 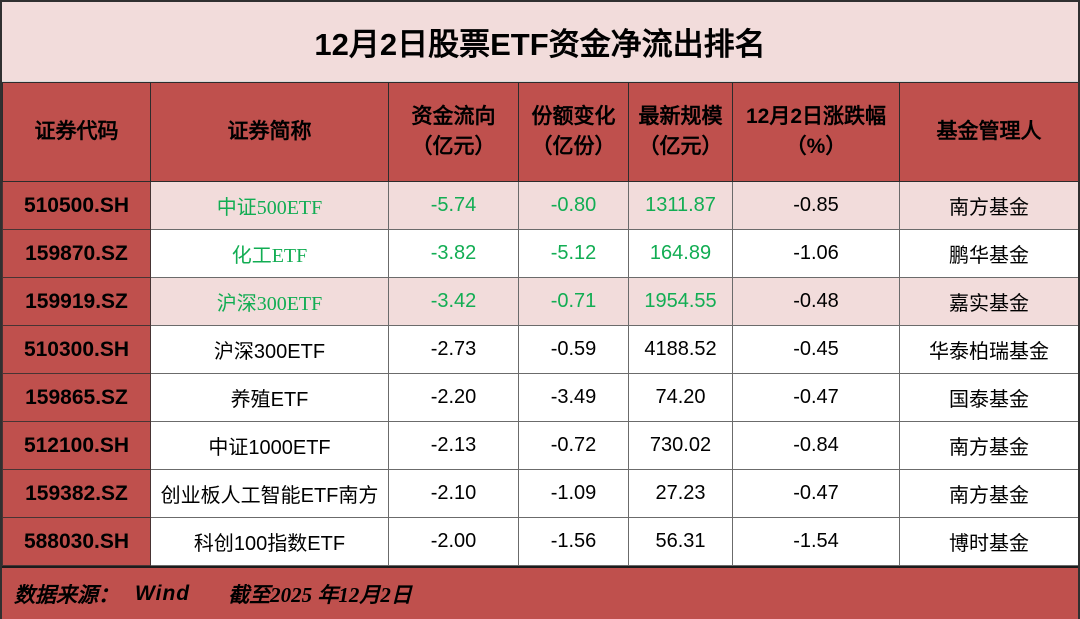 What do you see at coordinates (816, 132) in the screenshot?
I see `col-header-change-pct: 12月2日涨跌幅 （%）` at bounding box center [816, 132].